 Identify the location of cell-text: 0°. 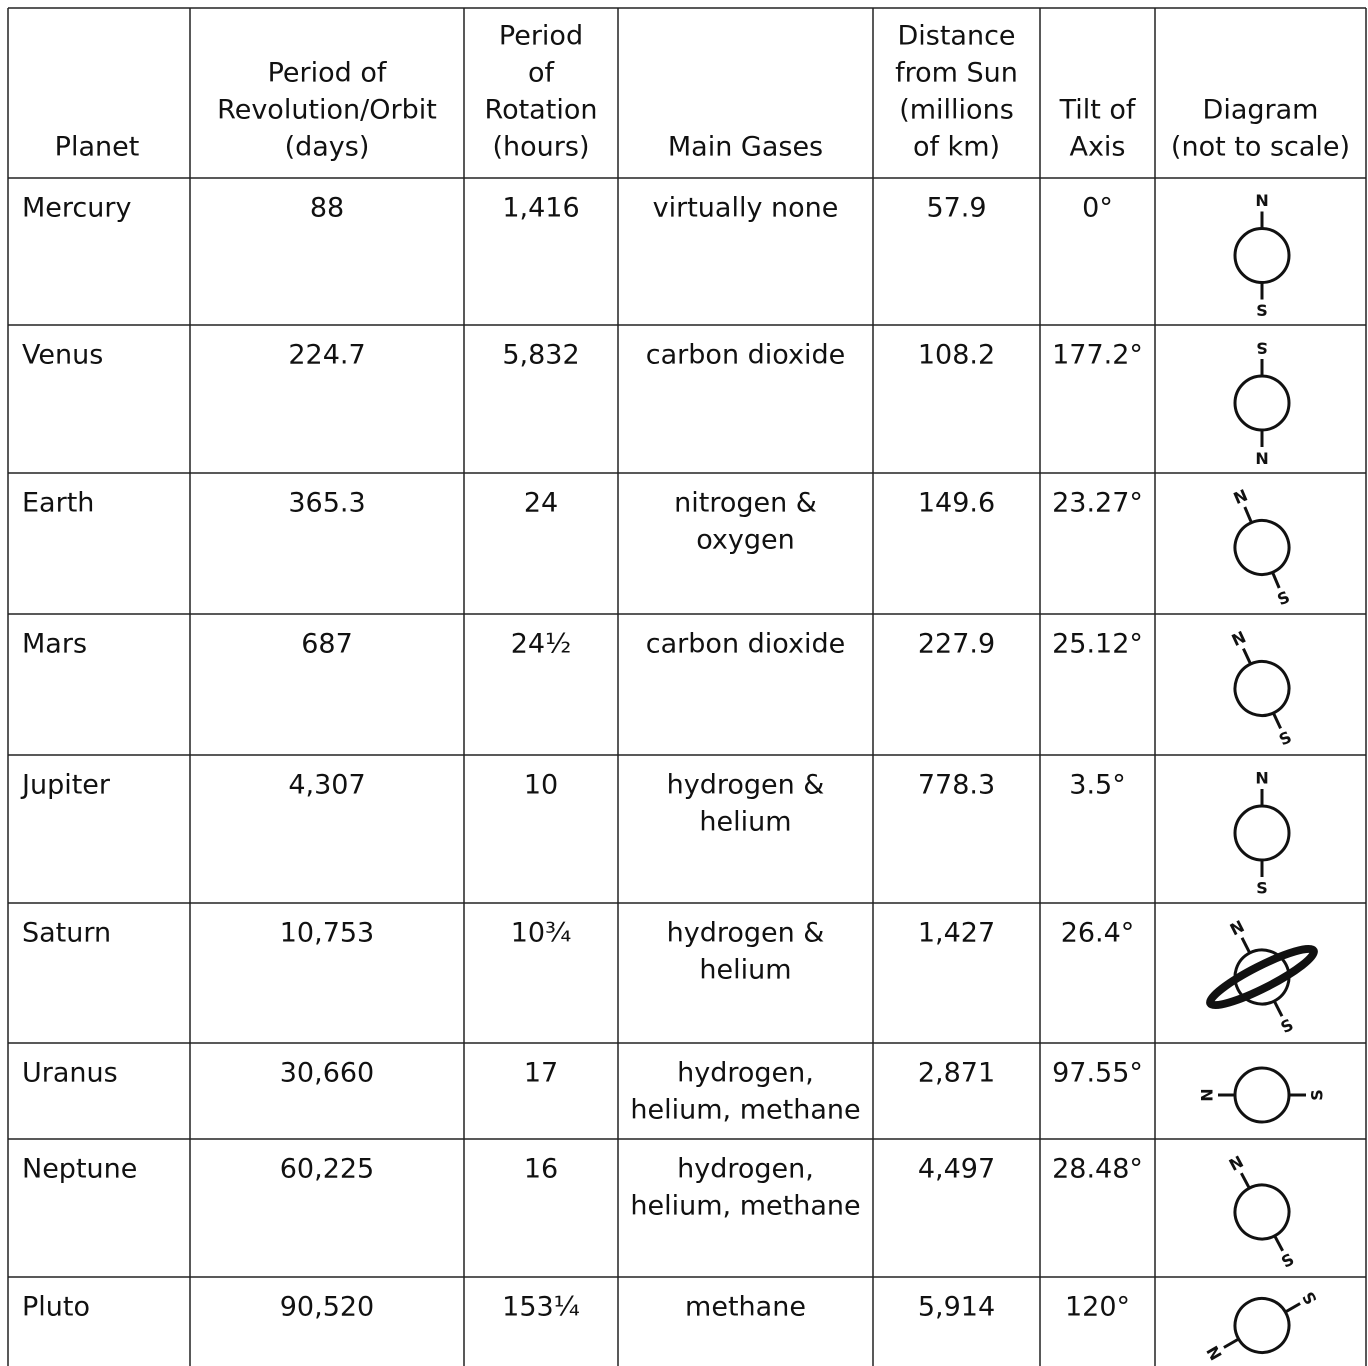
(1097, 208).